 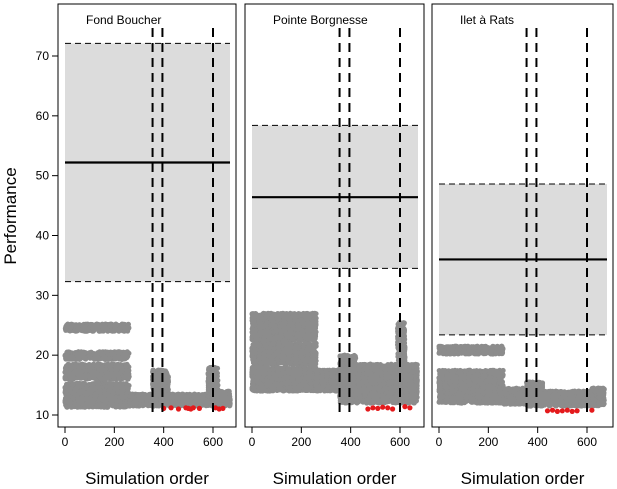 I want to click on x-tick-label-600: 600, so click(x=213, y=442).